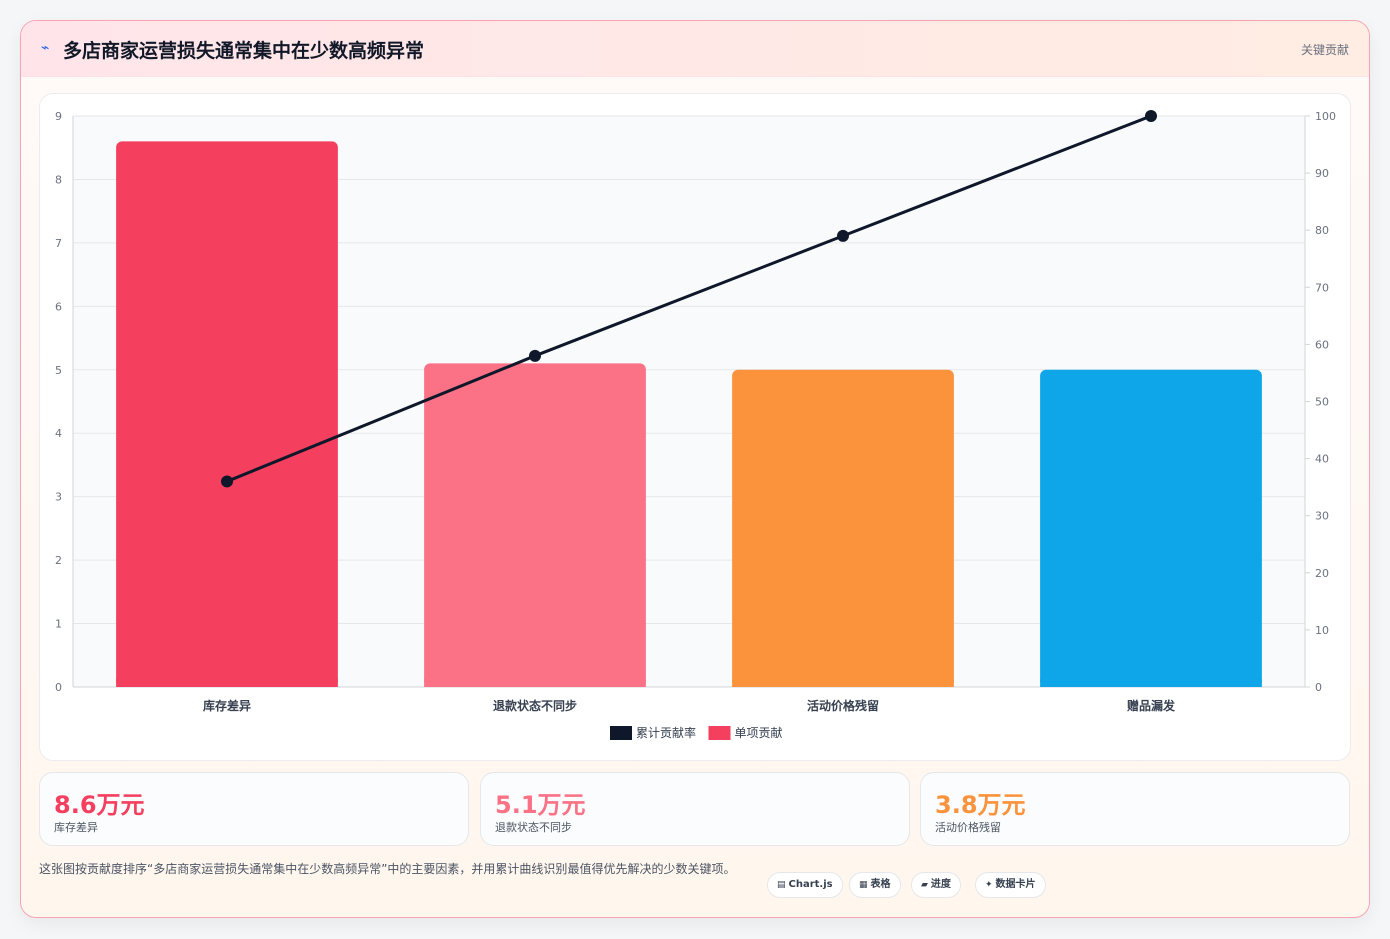  Describe the element at coordinates (695, 49) in the screenshot. I see `card-header: ⌁ 多店商家运营损失通常集中在少数高频异常 关键贡献` at that location.